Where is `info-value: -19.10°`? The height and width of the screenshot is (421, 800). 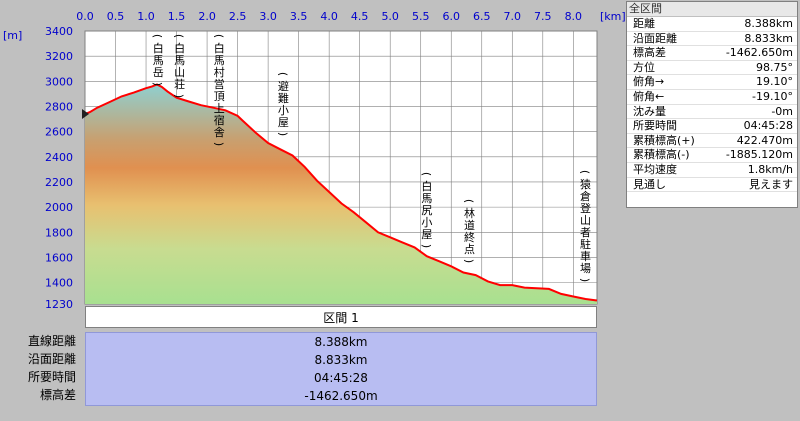 info-value: -19.10° is located at coordinates (772, 96).